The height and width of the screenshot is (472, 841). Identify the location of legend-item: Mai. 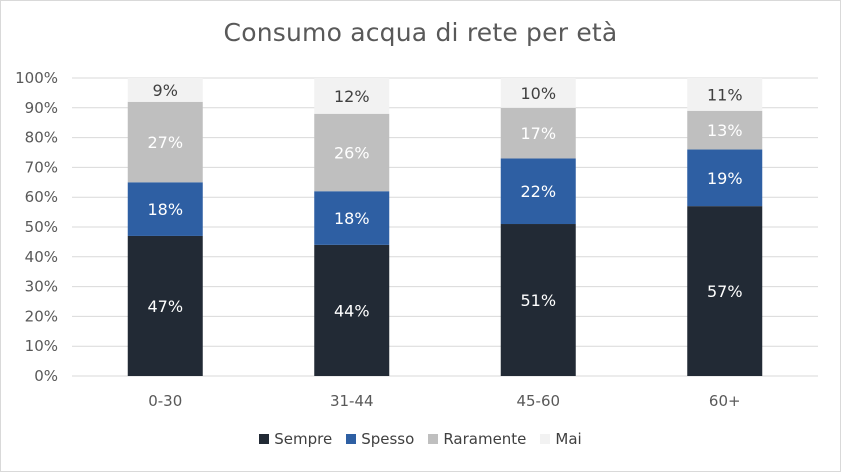
(561, 439).